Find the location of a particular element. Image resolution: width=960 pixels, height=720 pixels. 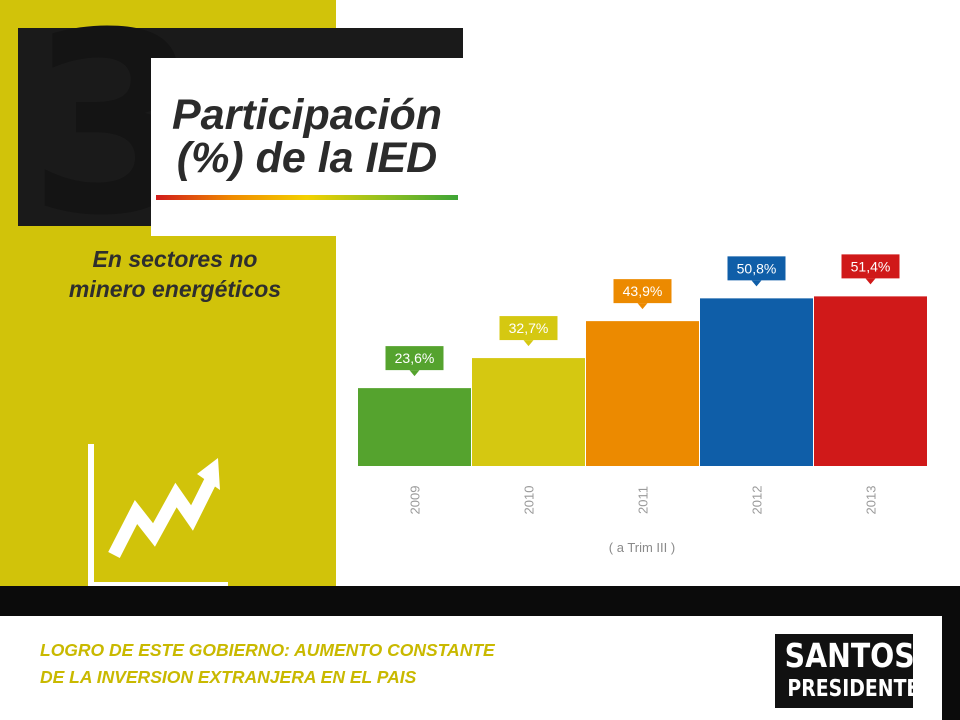

bars-group is located at coordinates (642, 381).